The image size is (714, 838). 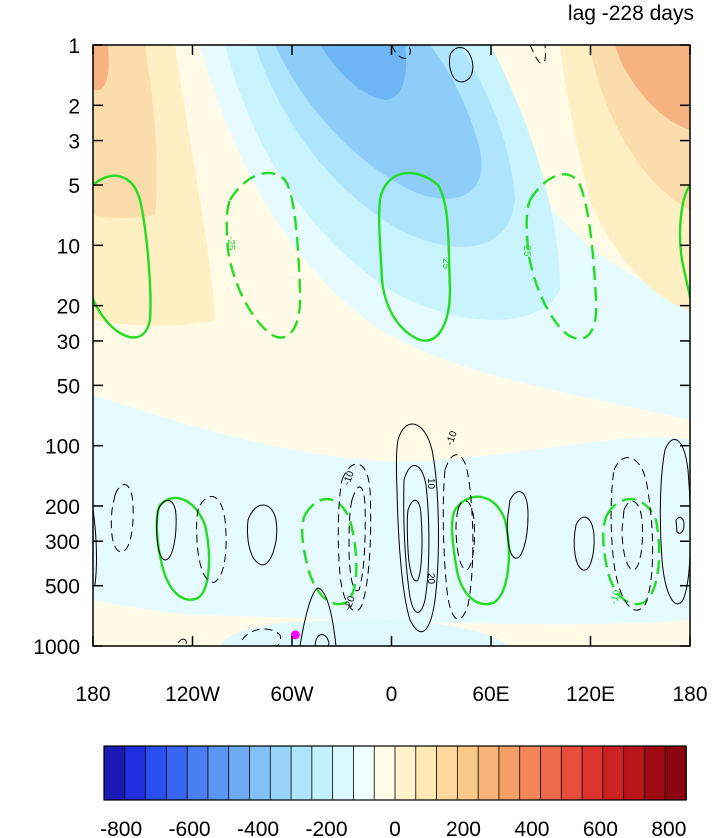 I want to click on y-tick-label: 10, so click(x=68, y=246).